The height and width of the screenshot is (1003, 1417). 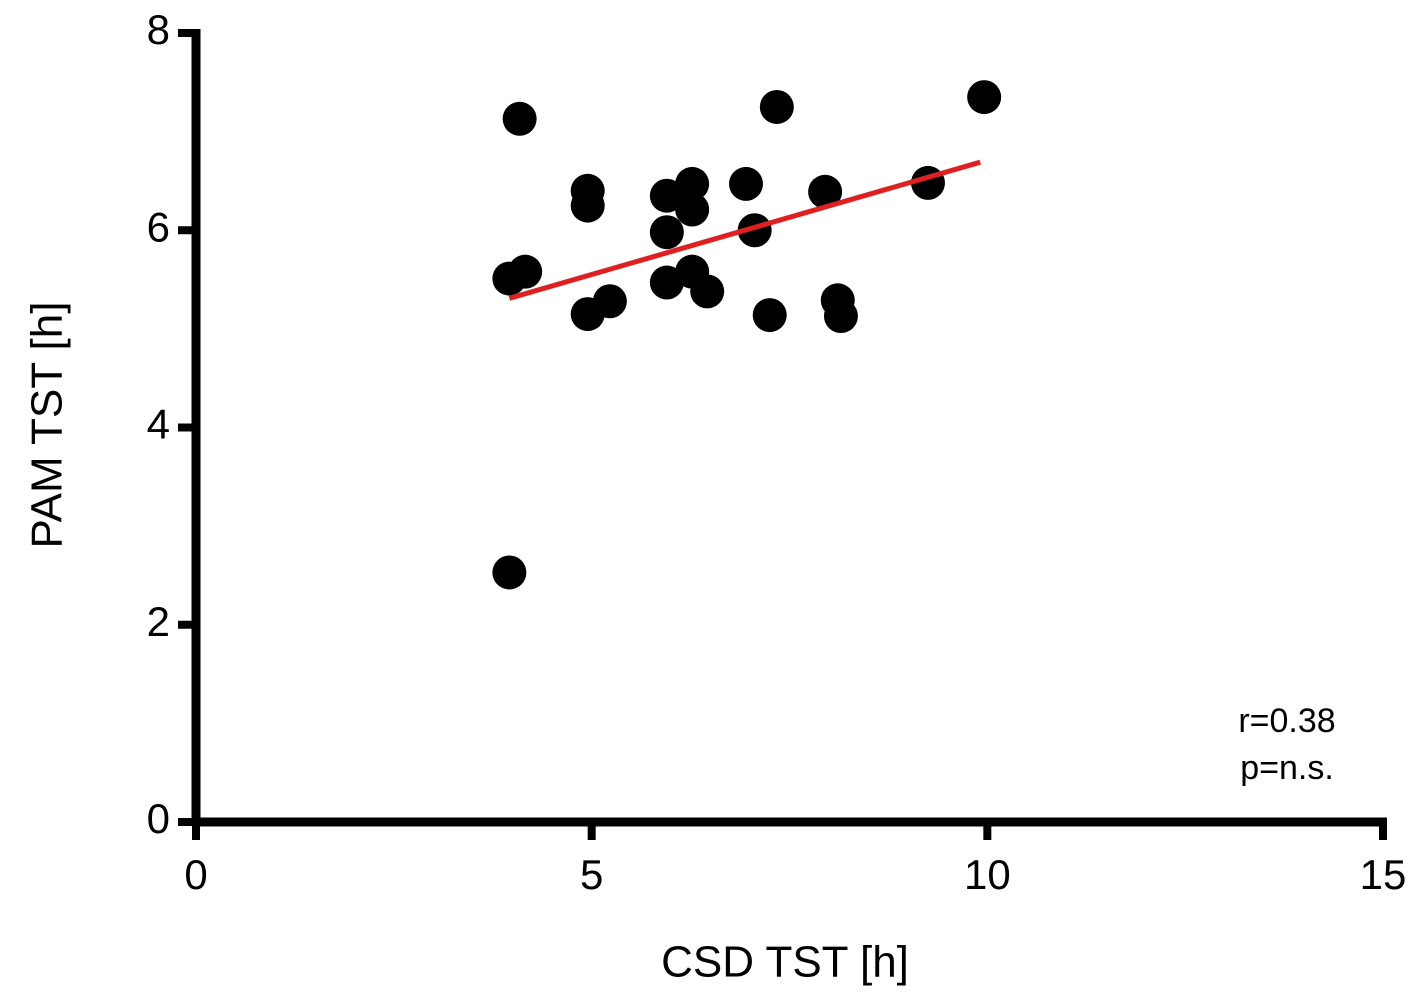 What do you see at coordinates (158, 226) in the screenshot?
I see `y-tick-label: 6` at bounding box center [158, 226].